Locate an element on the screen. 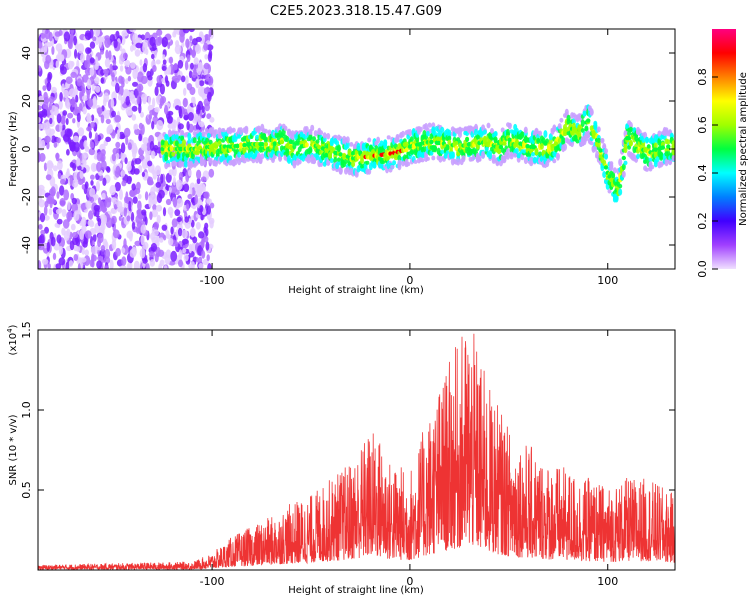  spectrogram-xlabel: Height of straight line (km) is located at coordinates (356, 290).